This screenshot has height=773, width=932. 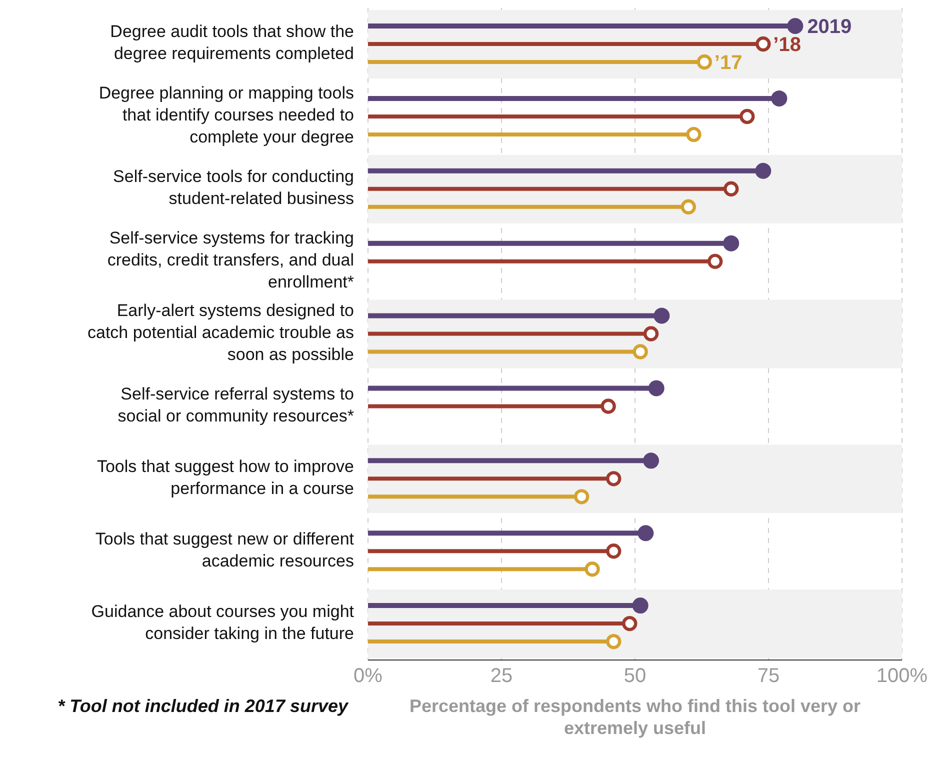 I want to click on series-label: 2019, so click(x=829, y=27).